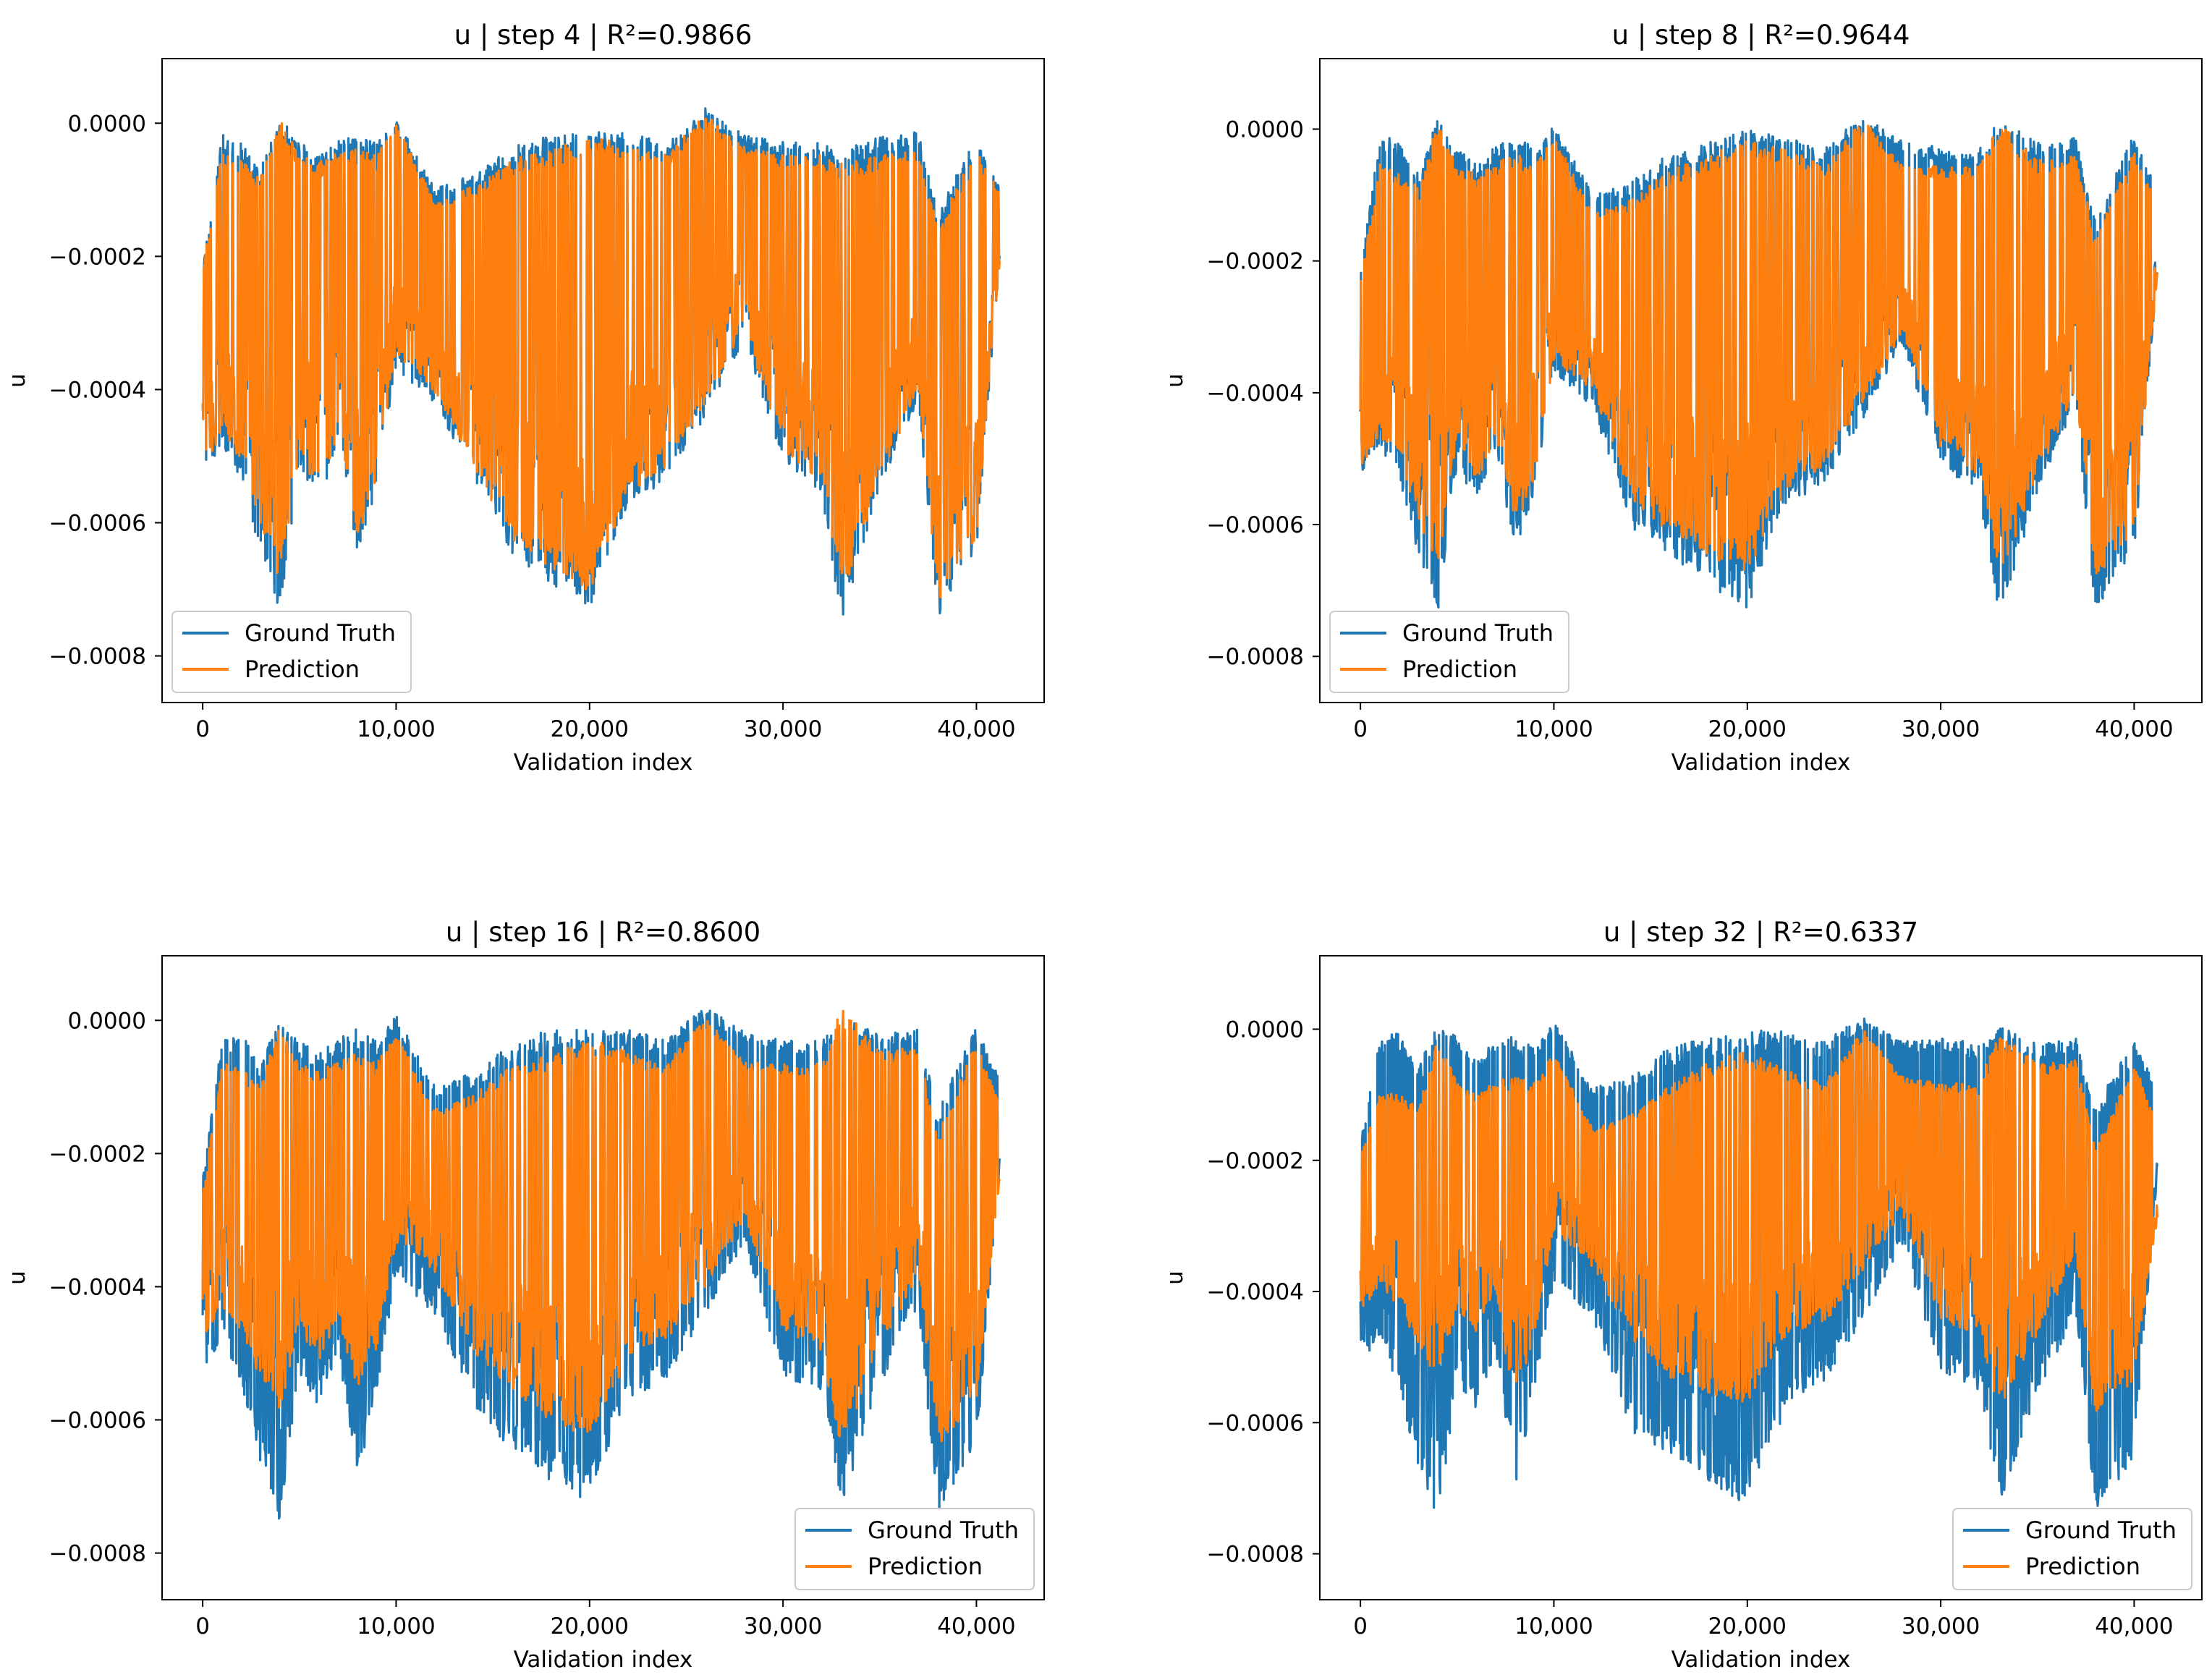 This screenshot has height=1680, width=2212. What do you see at coordinates (1761, 35) in the screenshot?
I see `chart-title: u | step 8 | R²=0.9644` at bounding box center [1761, 35].